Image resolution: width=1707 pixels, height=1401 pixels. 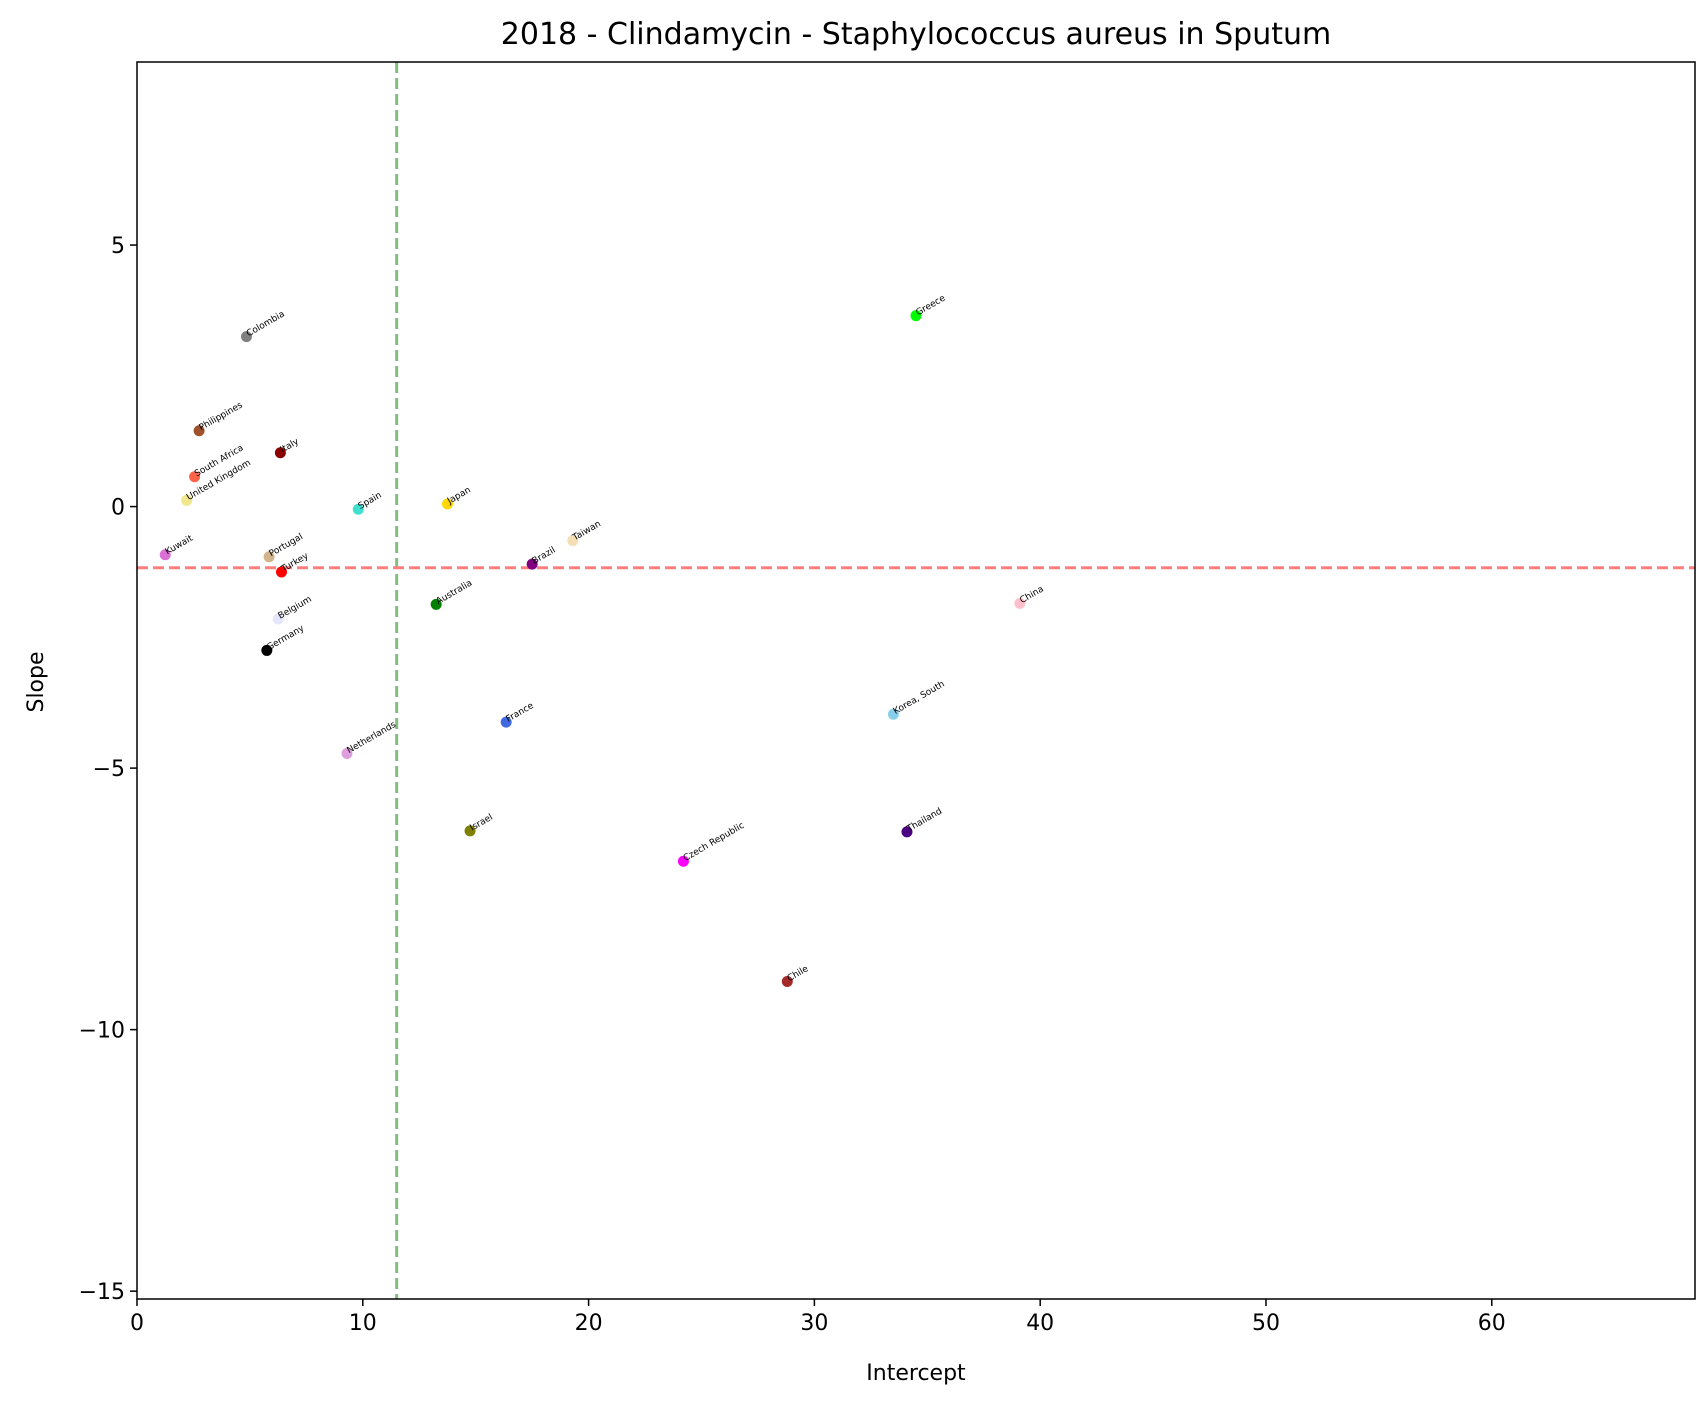 What do you see at coordinates (102, 1031) in the screenshot?
I see `y-tick-label: −10` at bounding box center [102, 1031].